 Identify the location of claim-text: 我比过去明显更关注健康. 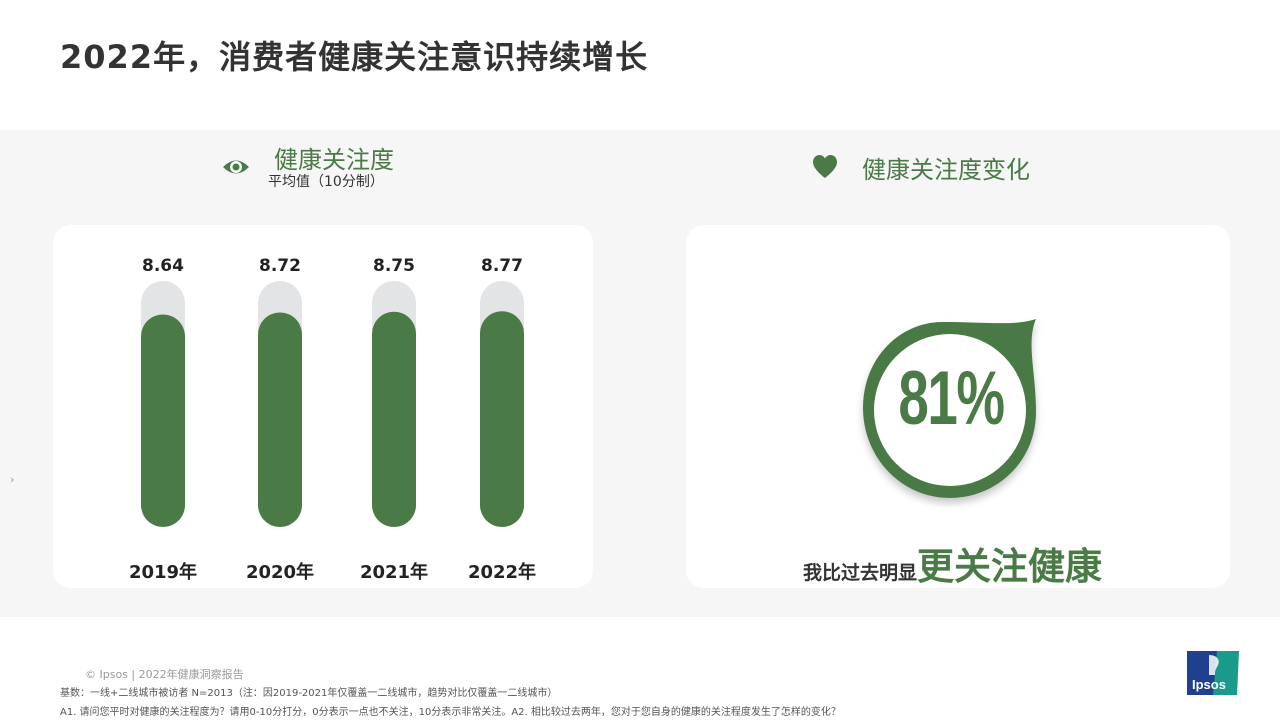
(952, 563).